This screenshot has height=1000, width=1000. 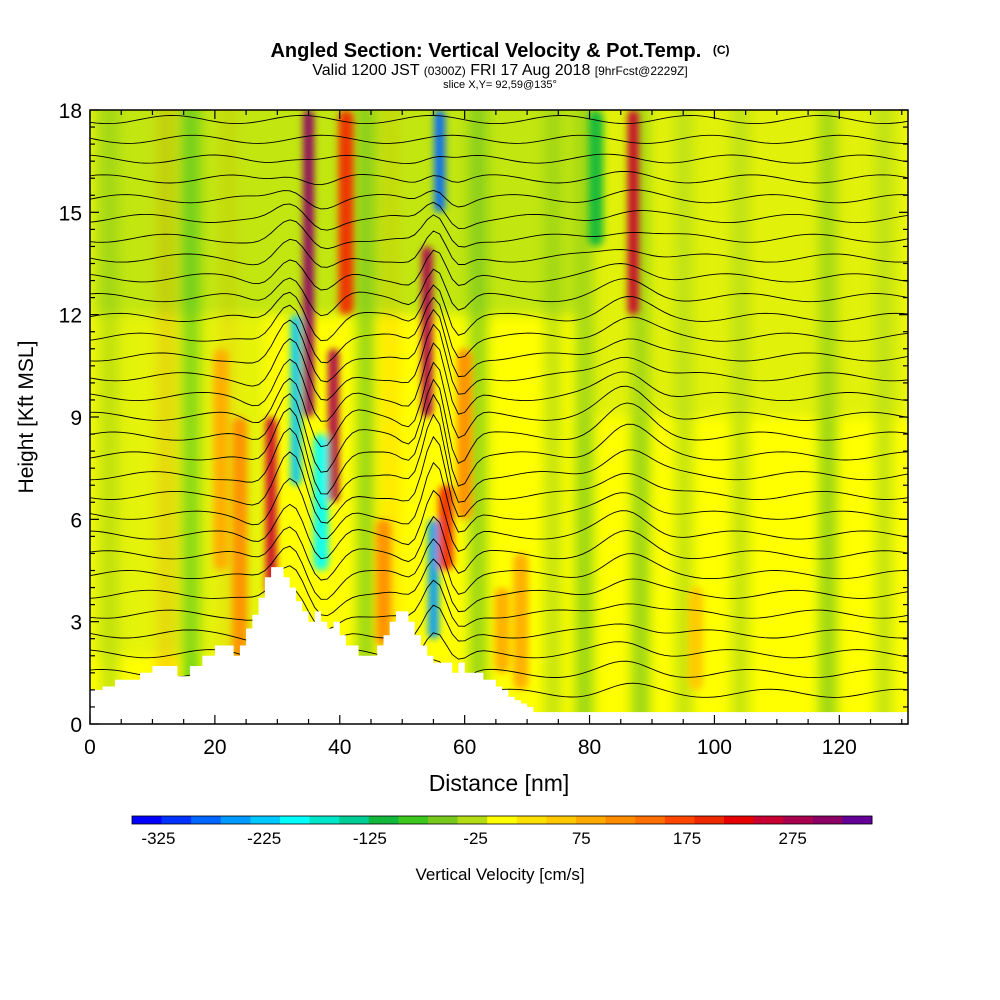 What do you see at coordinates (264, 838) in the screenshot?
I see `colorbar-tick-label: -225` at bounding box center [264, 838].